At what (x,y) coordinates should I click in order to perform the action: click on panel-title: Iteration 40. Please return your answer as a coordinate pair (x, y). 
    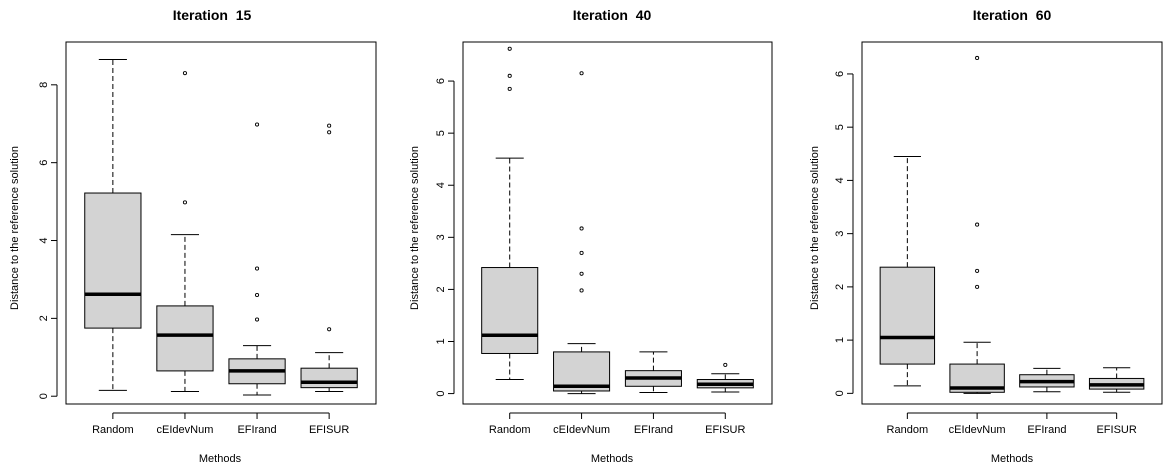
    Looking at the image, I should click on (612, 15).